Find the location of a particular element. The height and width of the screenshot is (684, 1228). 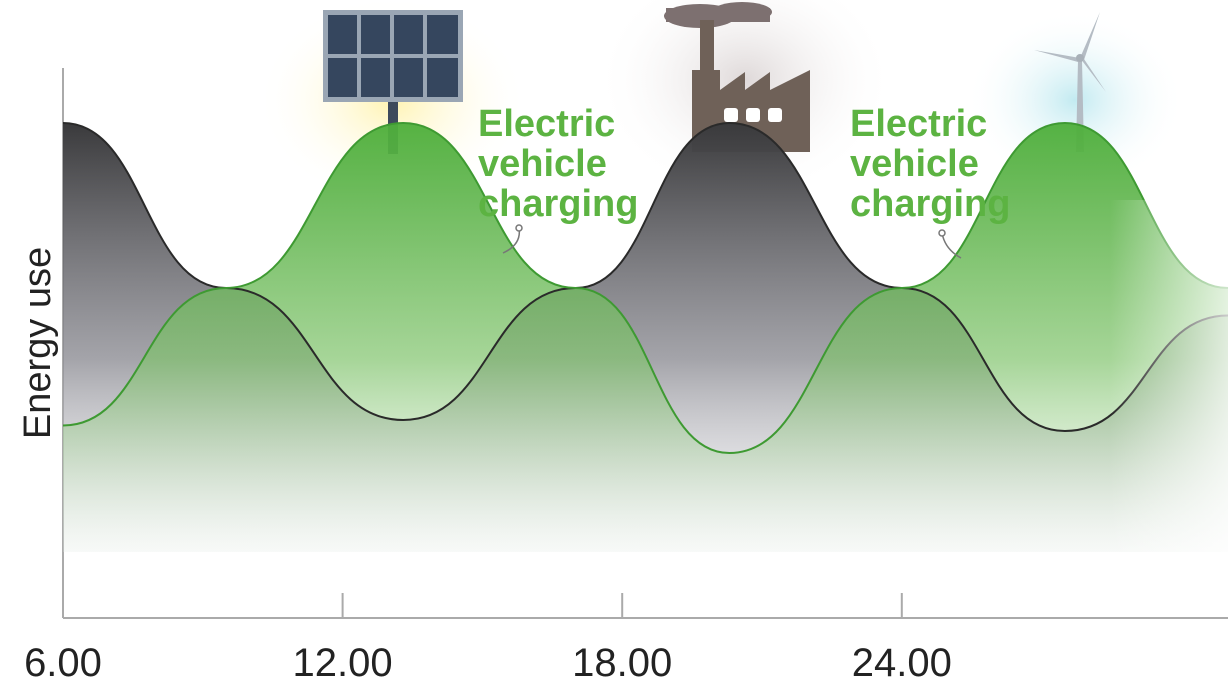

annotation-2-line-2: vehicle is located at coordinates (914, 164).